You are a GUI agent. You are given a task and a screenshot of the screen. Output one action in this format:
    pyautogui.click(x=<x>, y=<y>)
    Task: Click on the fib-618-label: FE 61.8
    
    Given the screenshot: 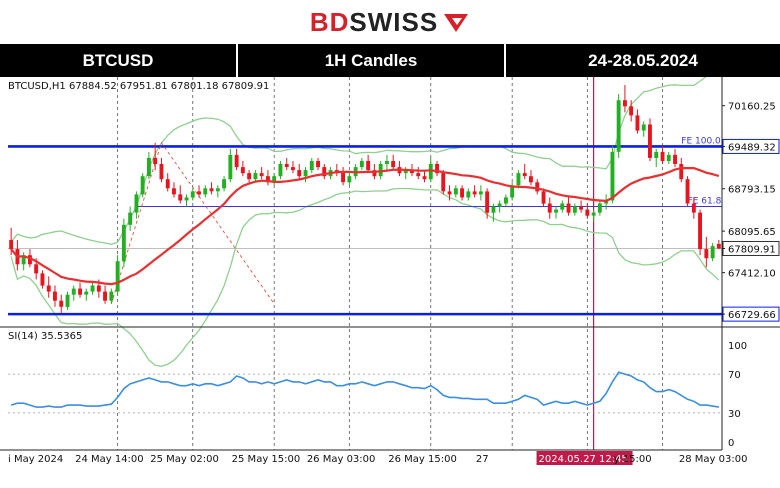 What is the action you would take?
    pyautogui.click(x=705, y=202)
    